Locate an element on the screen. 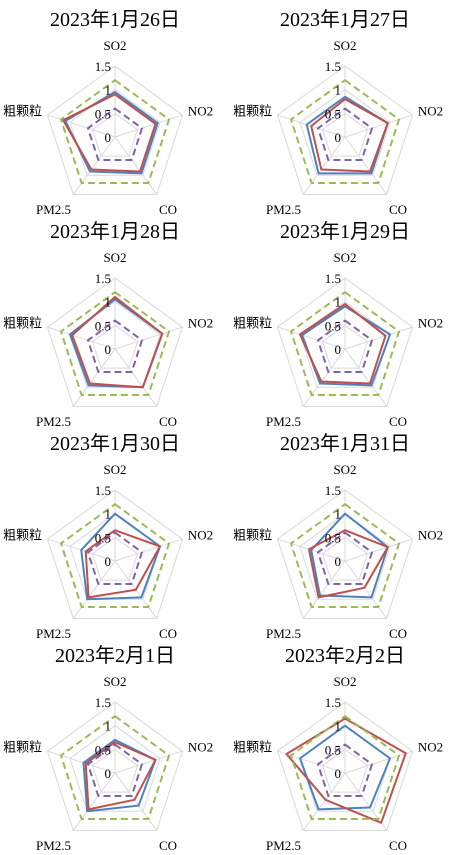  radar-chart-3: 2023年1月28日 0 0.5 1 1.5 SO2 NO2 CO PM2.5 粗颗粒 is located at coordinates (108, 324).